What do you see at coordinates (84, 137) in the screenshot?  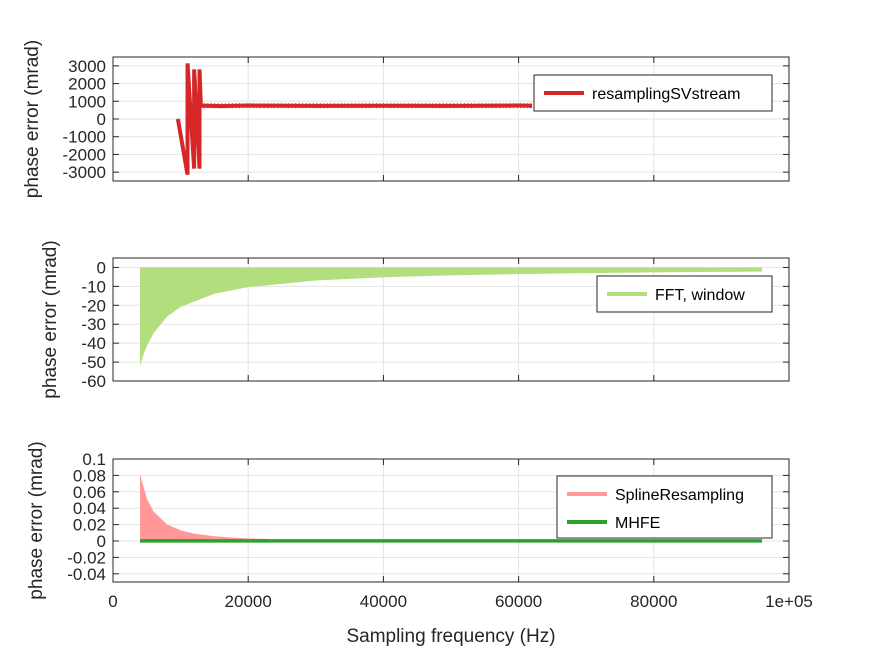 I see `y-tick-label: -1000` at bounding box center [84, 137].